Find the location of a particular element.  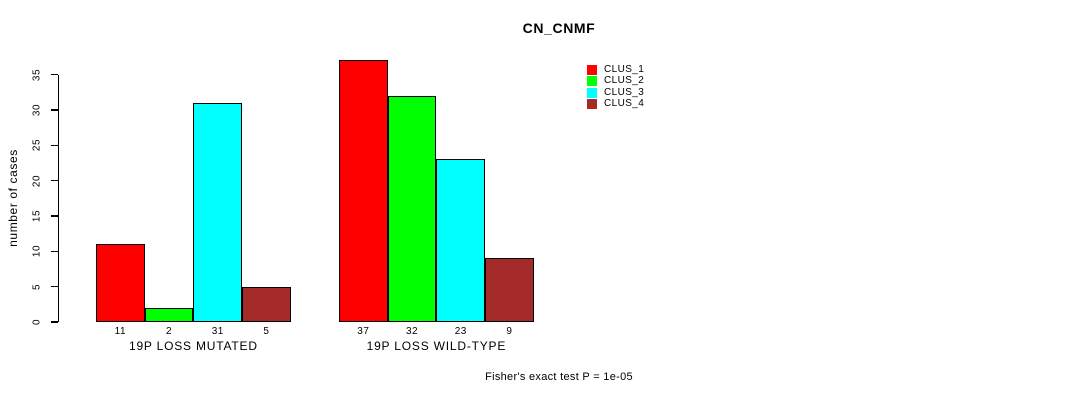

x-group-label: 19P LOSS WILD-TYPE is located at coordinates (436, 346).